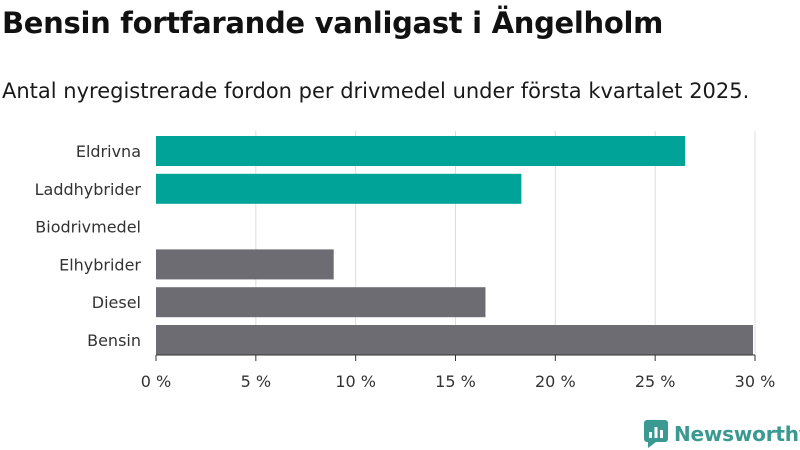 The image size is (800, 450). Describe the element at coordinates (737, 434) in the screenshot. I see `logo-text: Newsworthy` at that location.